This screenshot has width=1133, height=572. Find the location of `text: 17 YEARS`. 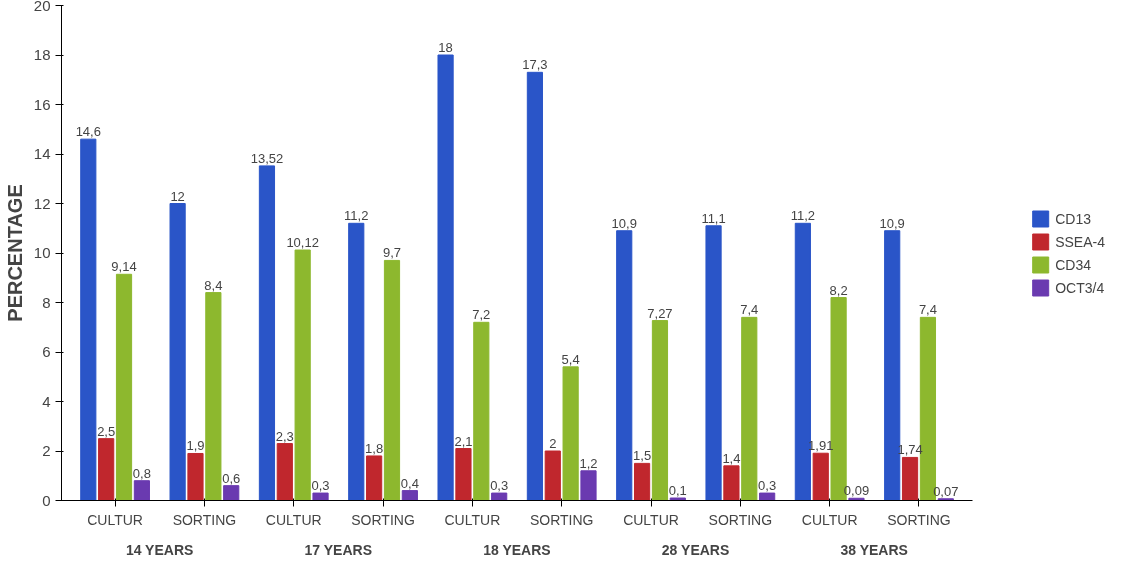

text: 17 YEARS is located at coordinates (338, 549).